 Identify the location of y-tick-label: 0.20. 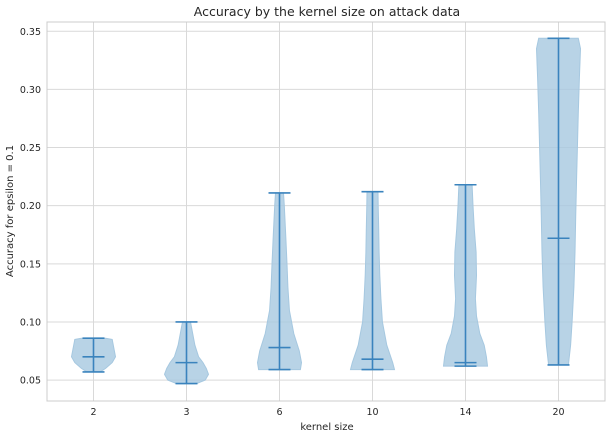
(30, 206).